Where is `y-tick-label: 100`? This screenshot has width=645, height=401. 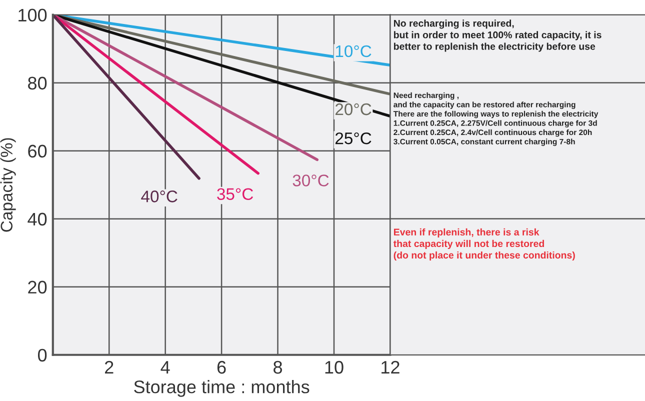 y-tick-label: 100 is located at coordinates (32, 15).